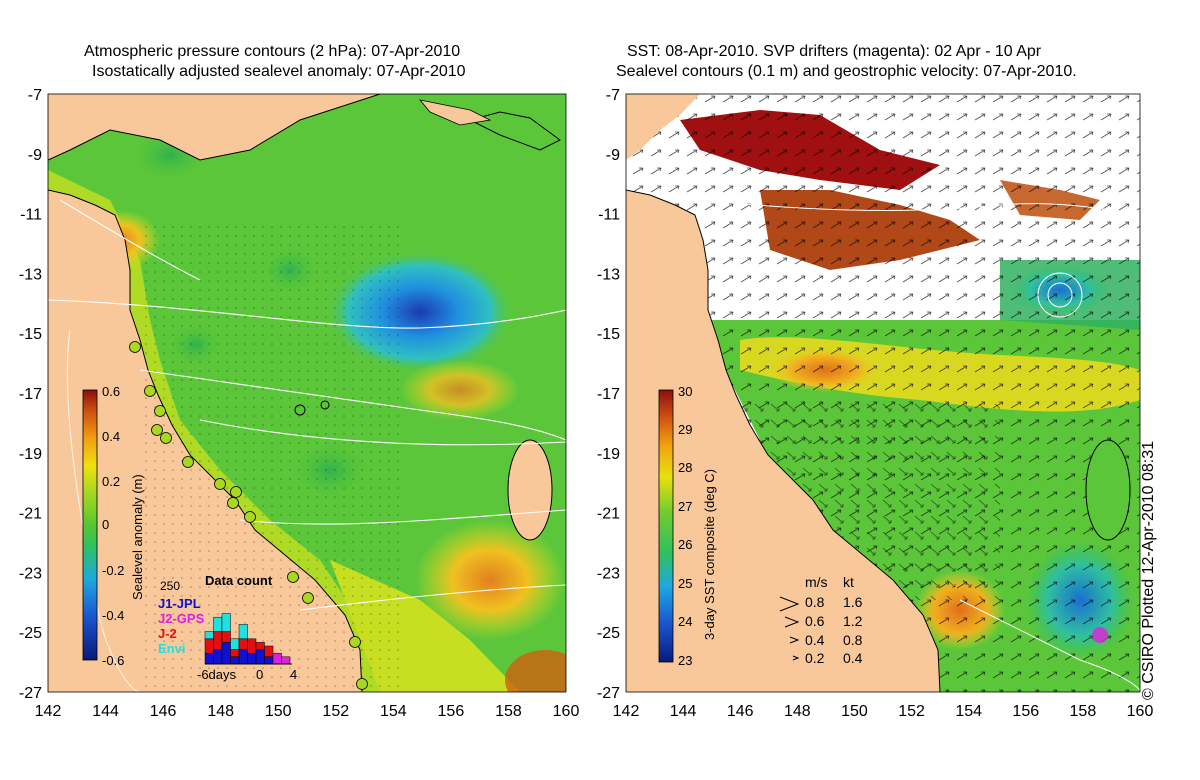 The width and height of the screenshot is (1200, 780). I want to click on sst-tick-23: 23, so click(685, 660).